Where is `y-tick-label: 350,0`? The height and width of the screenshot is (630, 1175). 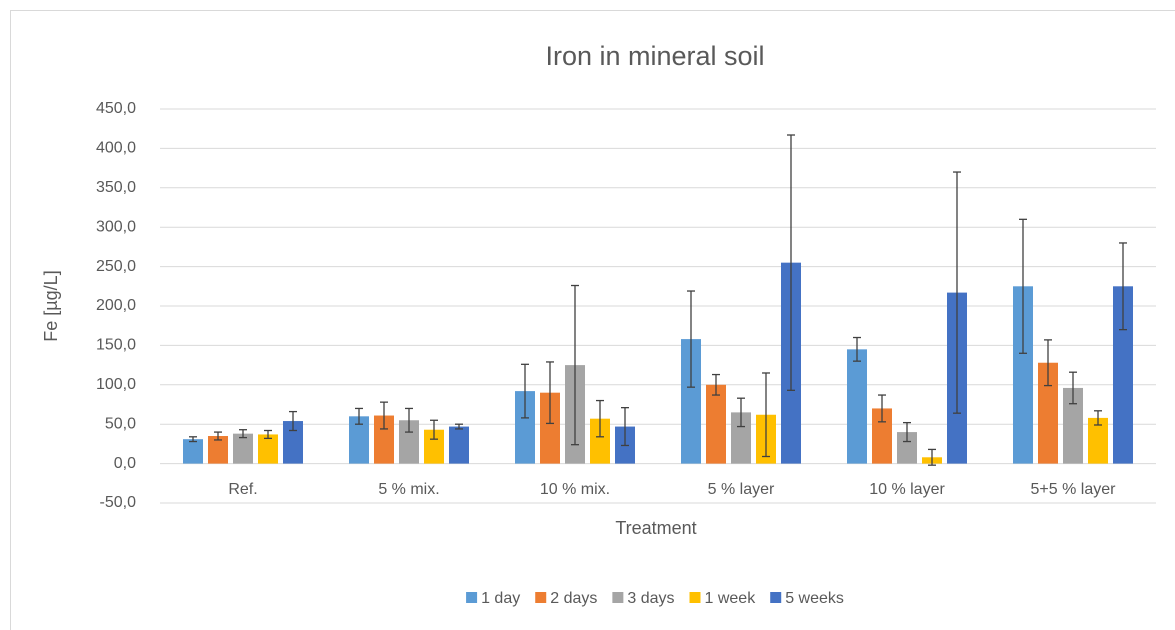 y-tick-label: 350,0 is located at coordinates (116, 187).